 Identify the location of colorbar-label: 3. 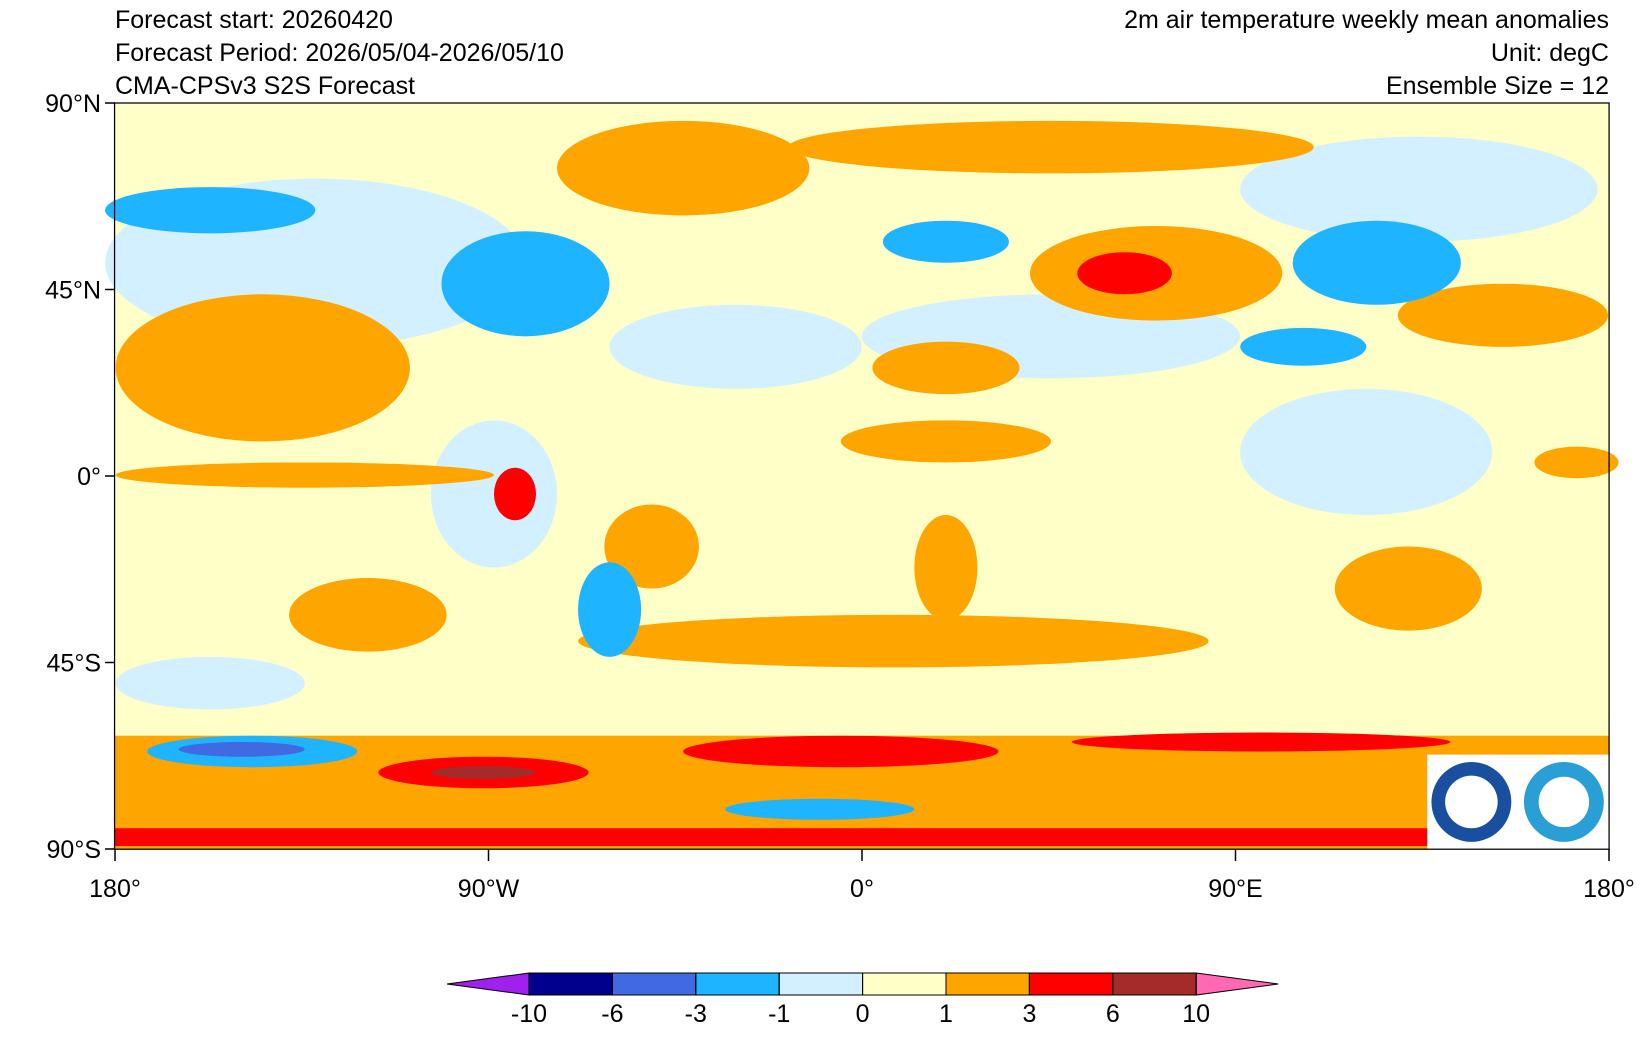
(1029, 1014).